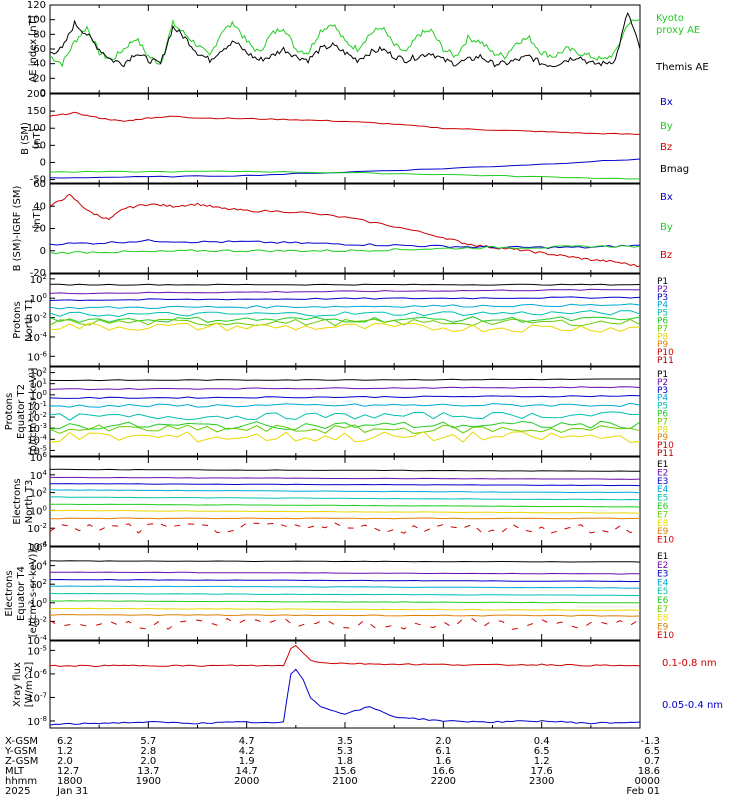  Describe the element at coordinates (650, 741) in the screenshot. I see `ephem-value: -1.3` at that location.